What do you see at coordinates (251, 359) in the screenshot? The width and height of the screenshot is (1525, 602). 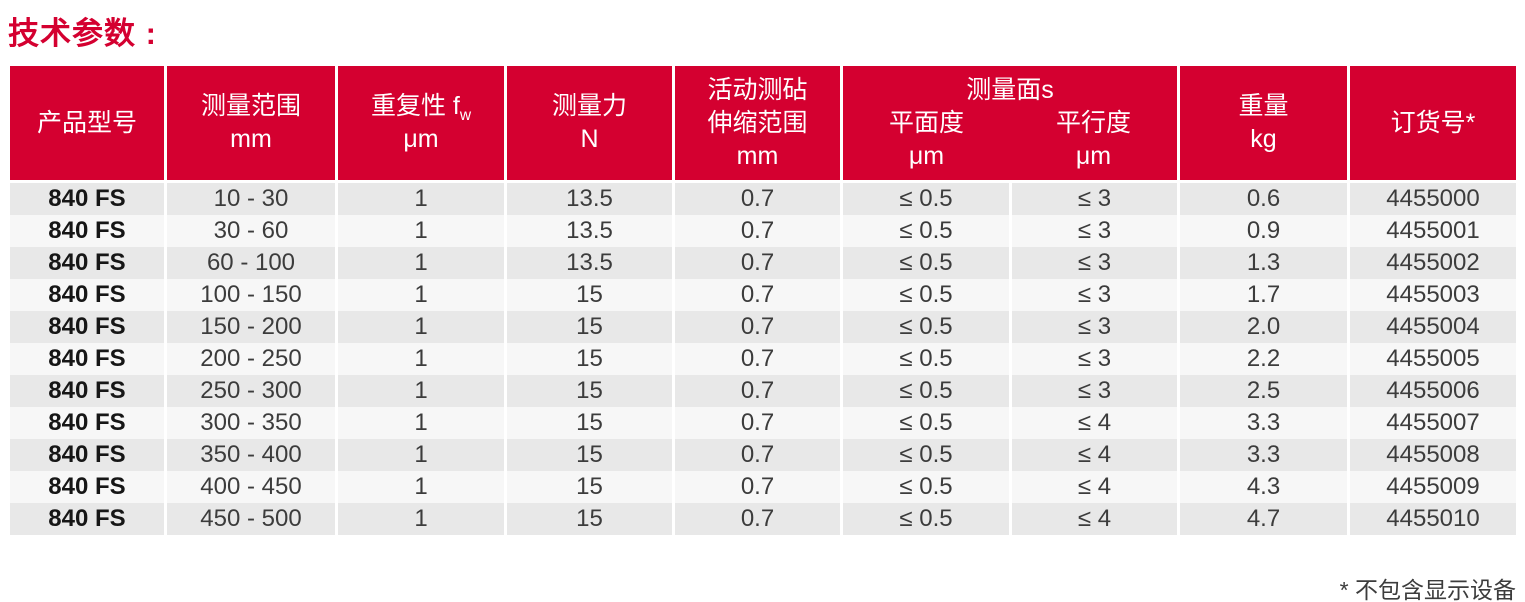 I see `cell-range: 200 - 250` at bounding box center [251, 359].